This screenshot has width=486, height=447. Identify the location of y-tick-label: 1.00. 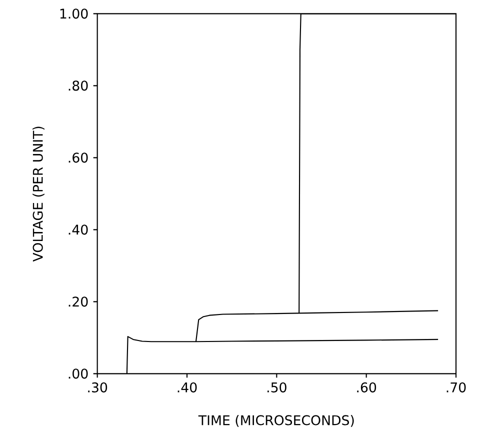
(74, 13).